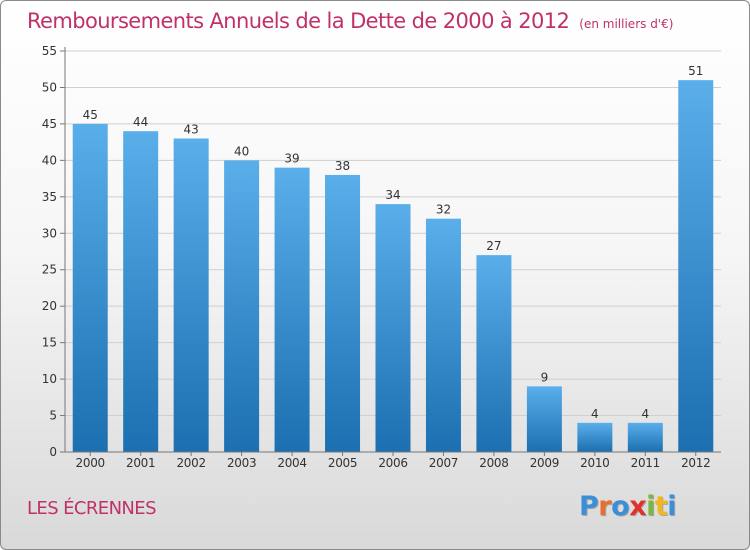 Image resolution: width=750 pixels, height=550 pixels. I want to click on data-label: 43, so click(191, 129).